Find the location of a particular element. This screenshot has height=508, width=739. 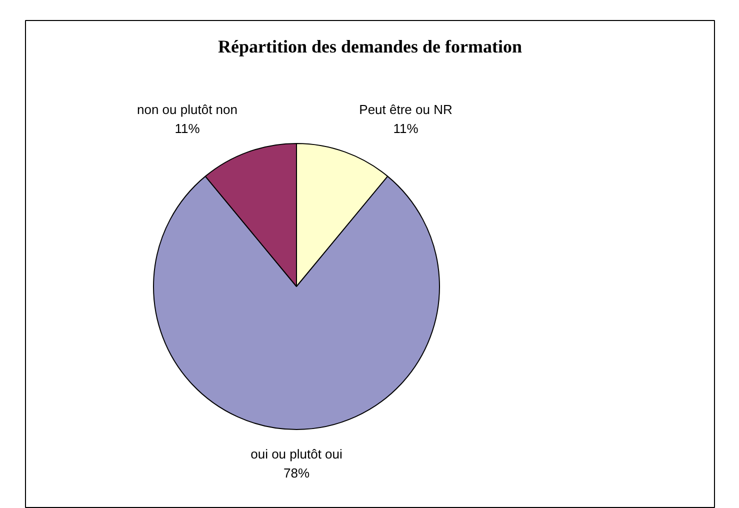

slice-label: oui ou plutôt oui is located at coordinates (296, 454).